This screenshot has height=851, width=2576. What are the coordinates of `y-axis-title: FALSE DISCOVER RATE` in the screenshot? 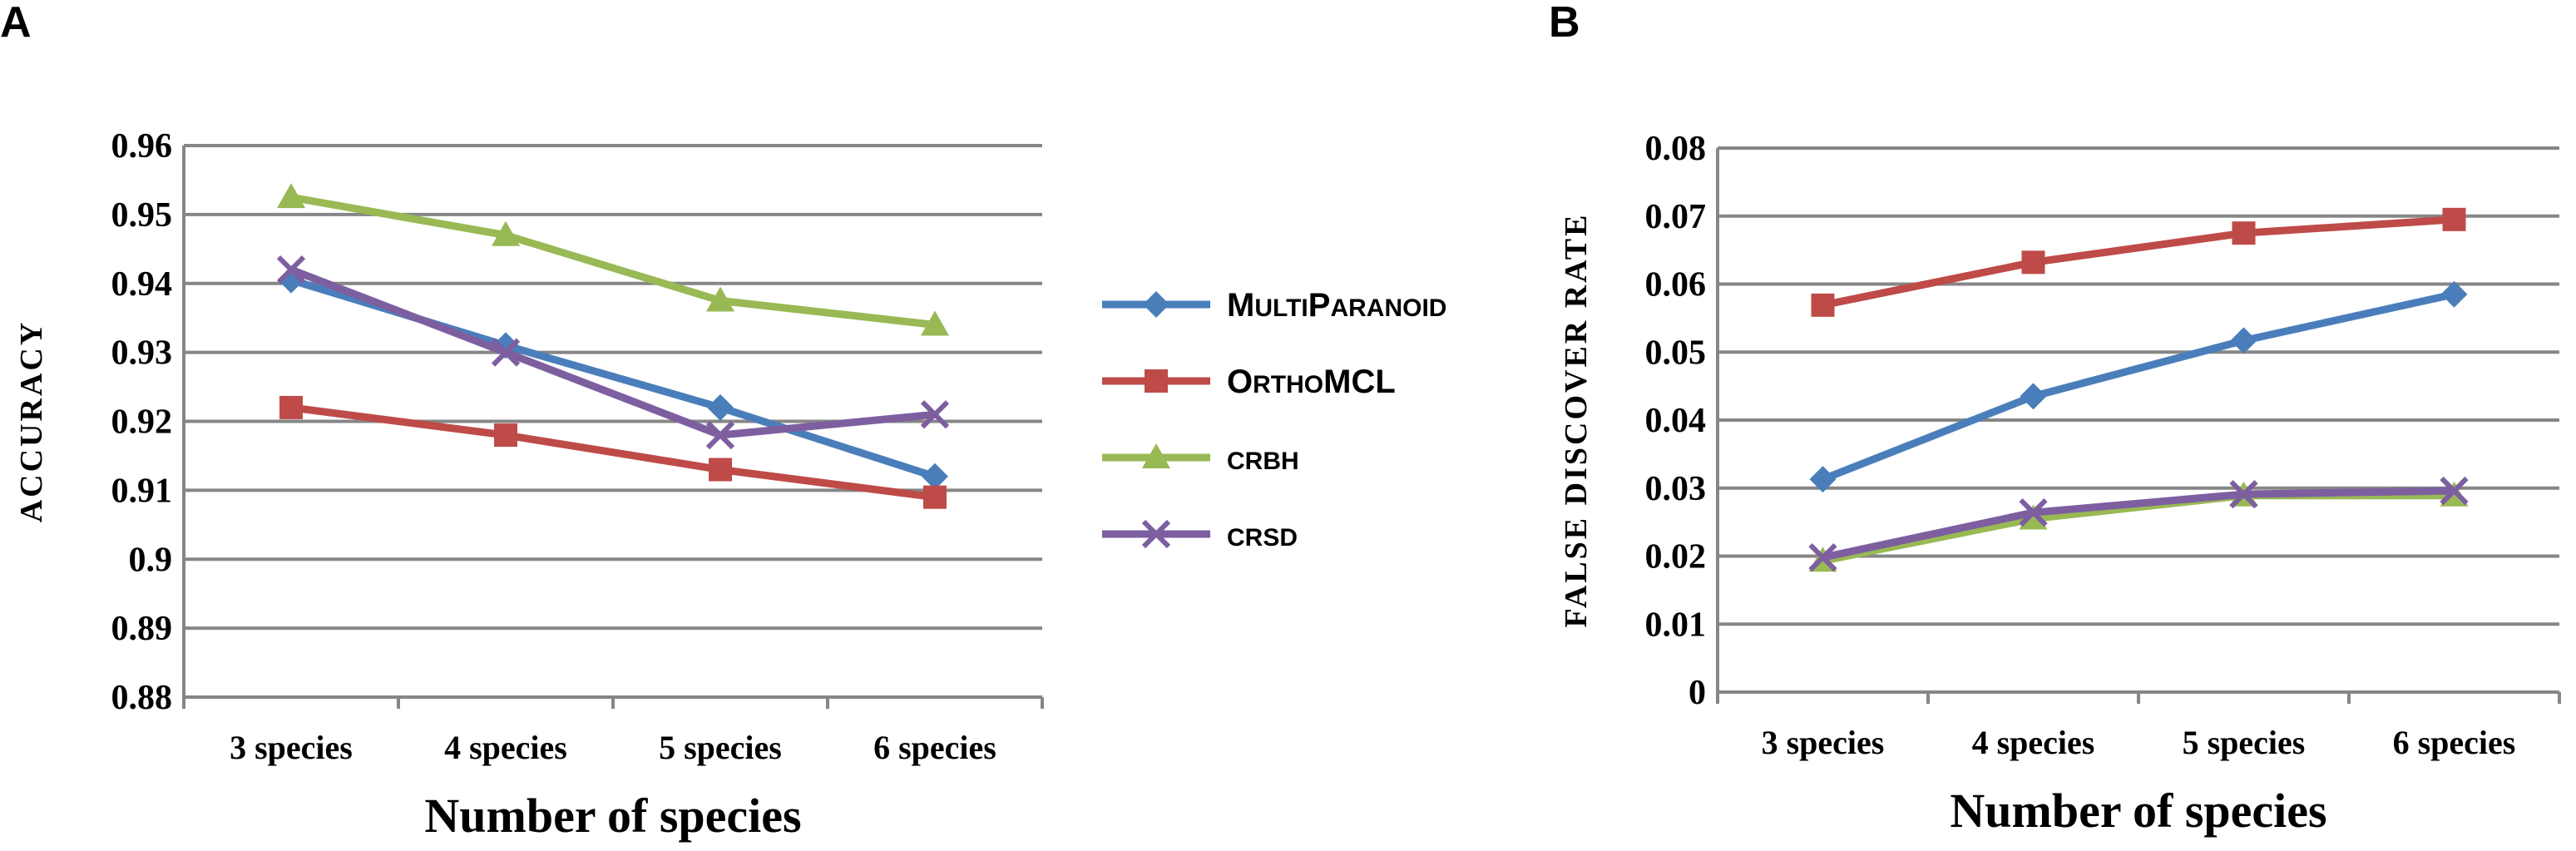 It's located at (1576, 419).